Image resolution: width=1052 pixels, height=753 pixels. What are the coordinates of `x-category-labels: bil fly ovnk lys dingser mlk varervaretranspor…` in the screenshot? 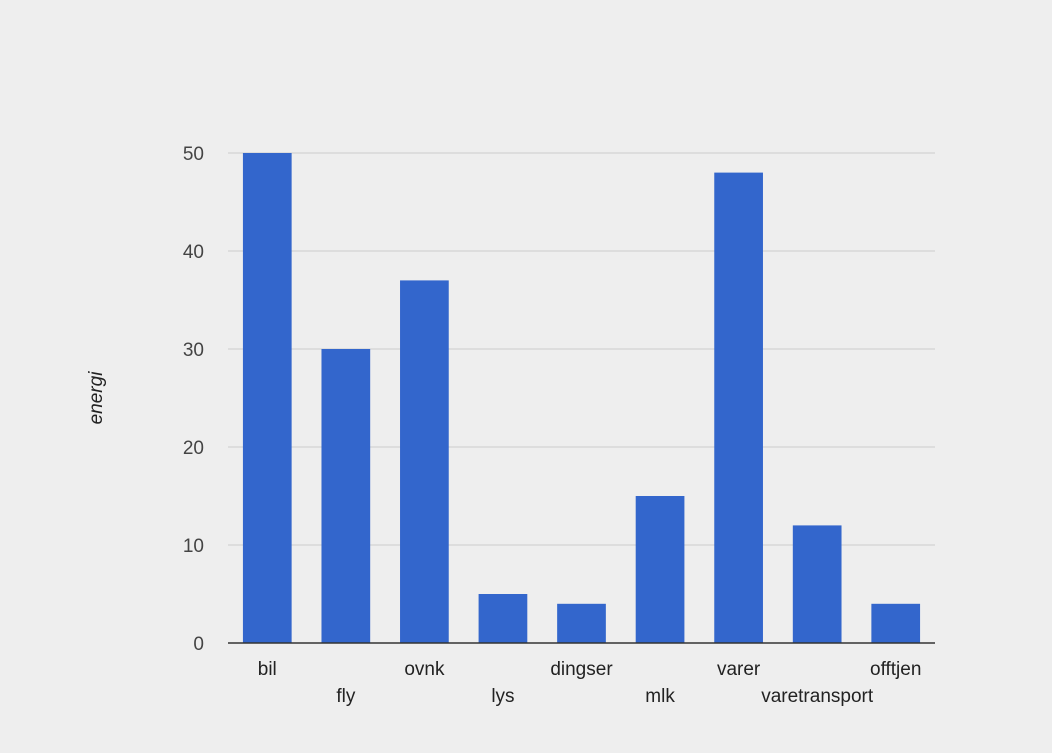 It's located at (590, 683).